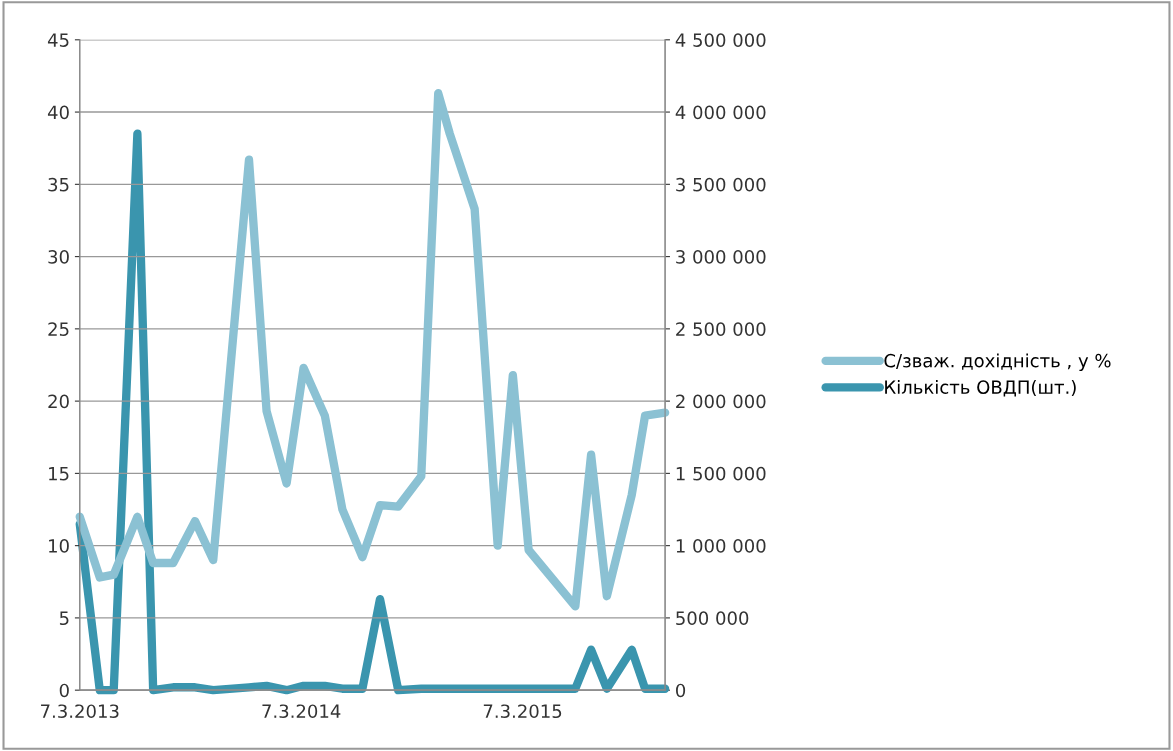  Describe the element at coordinates (721, 257) in the screenshot. I see `y2-tick-label: 3 000 000` at that location.